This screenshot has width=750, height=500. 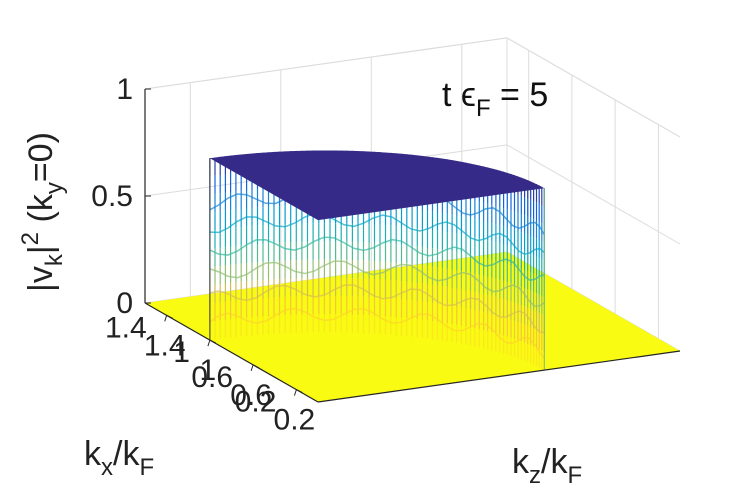 I want to click on z-tick-label: 1, so click(x=124, y=89).